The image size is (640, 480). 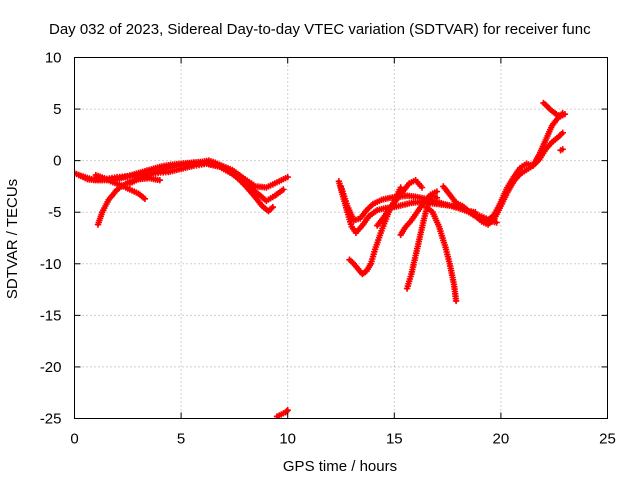 I want to click on y-tick-label: -10, so click(x=51, y=264).